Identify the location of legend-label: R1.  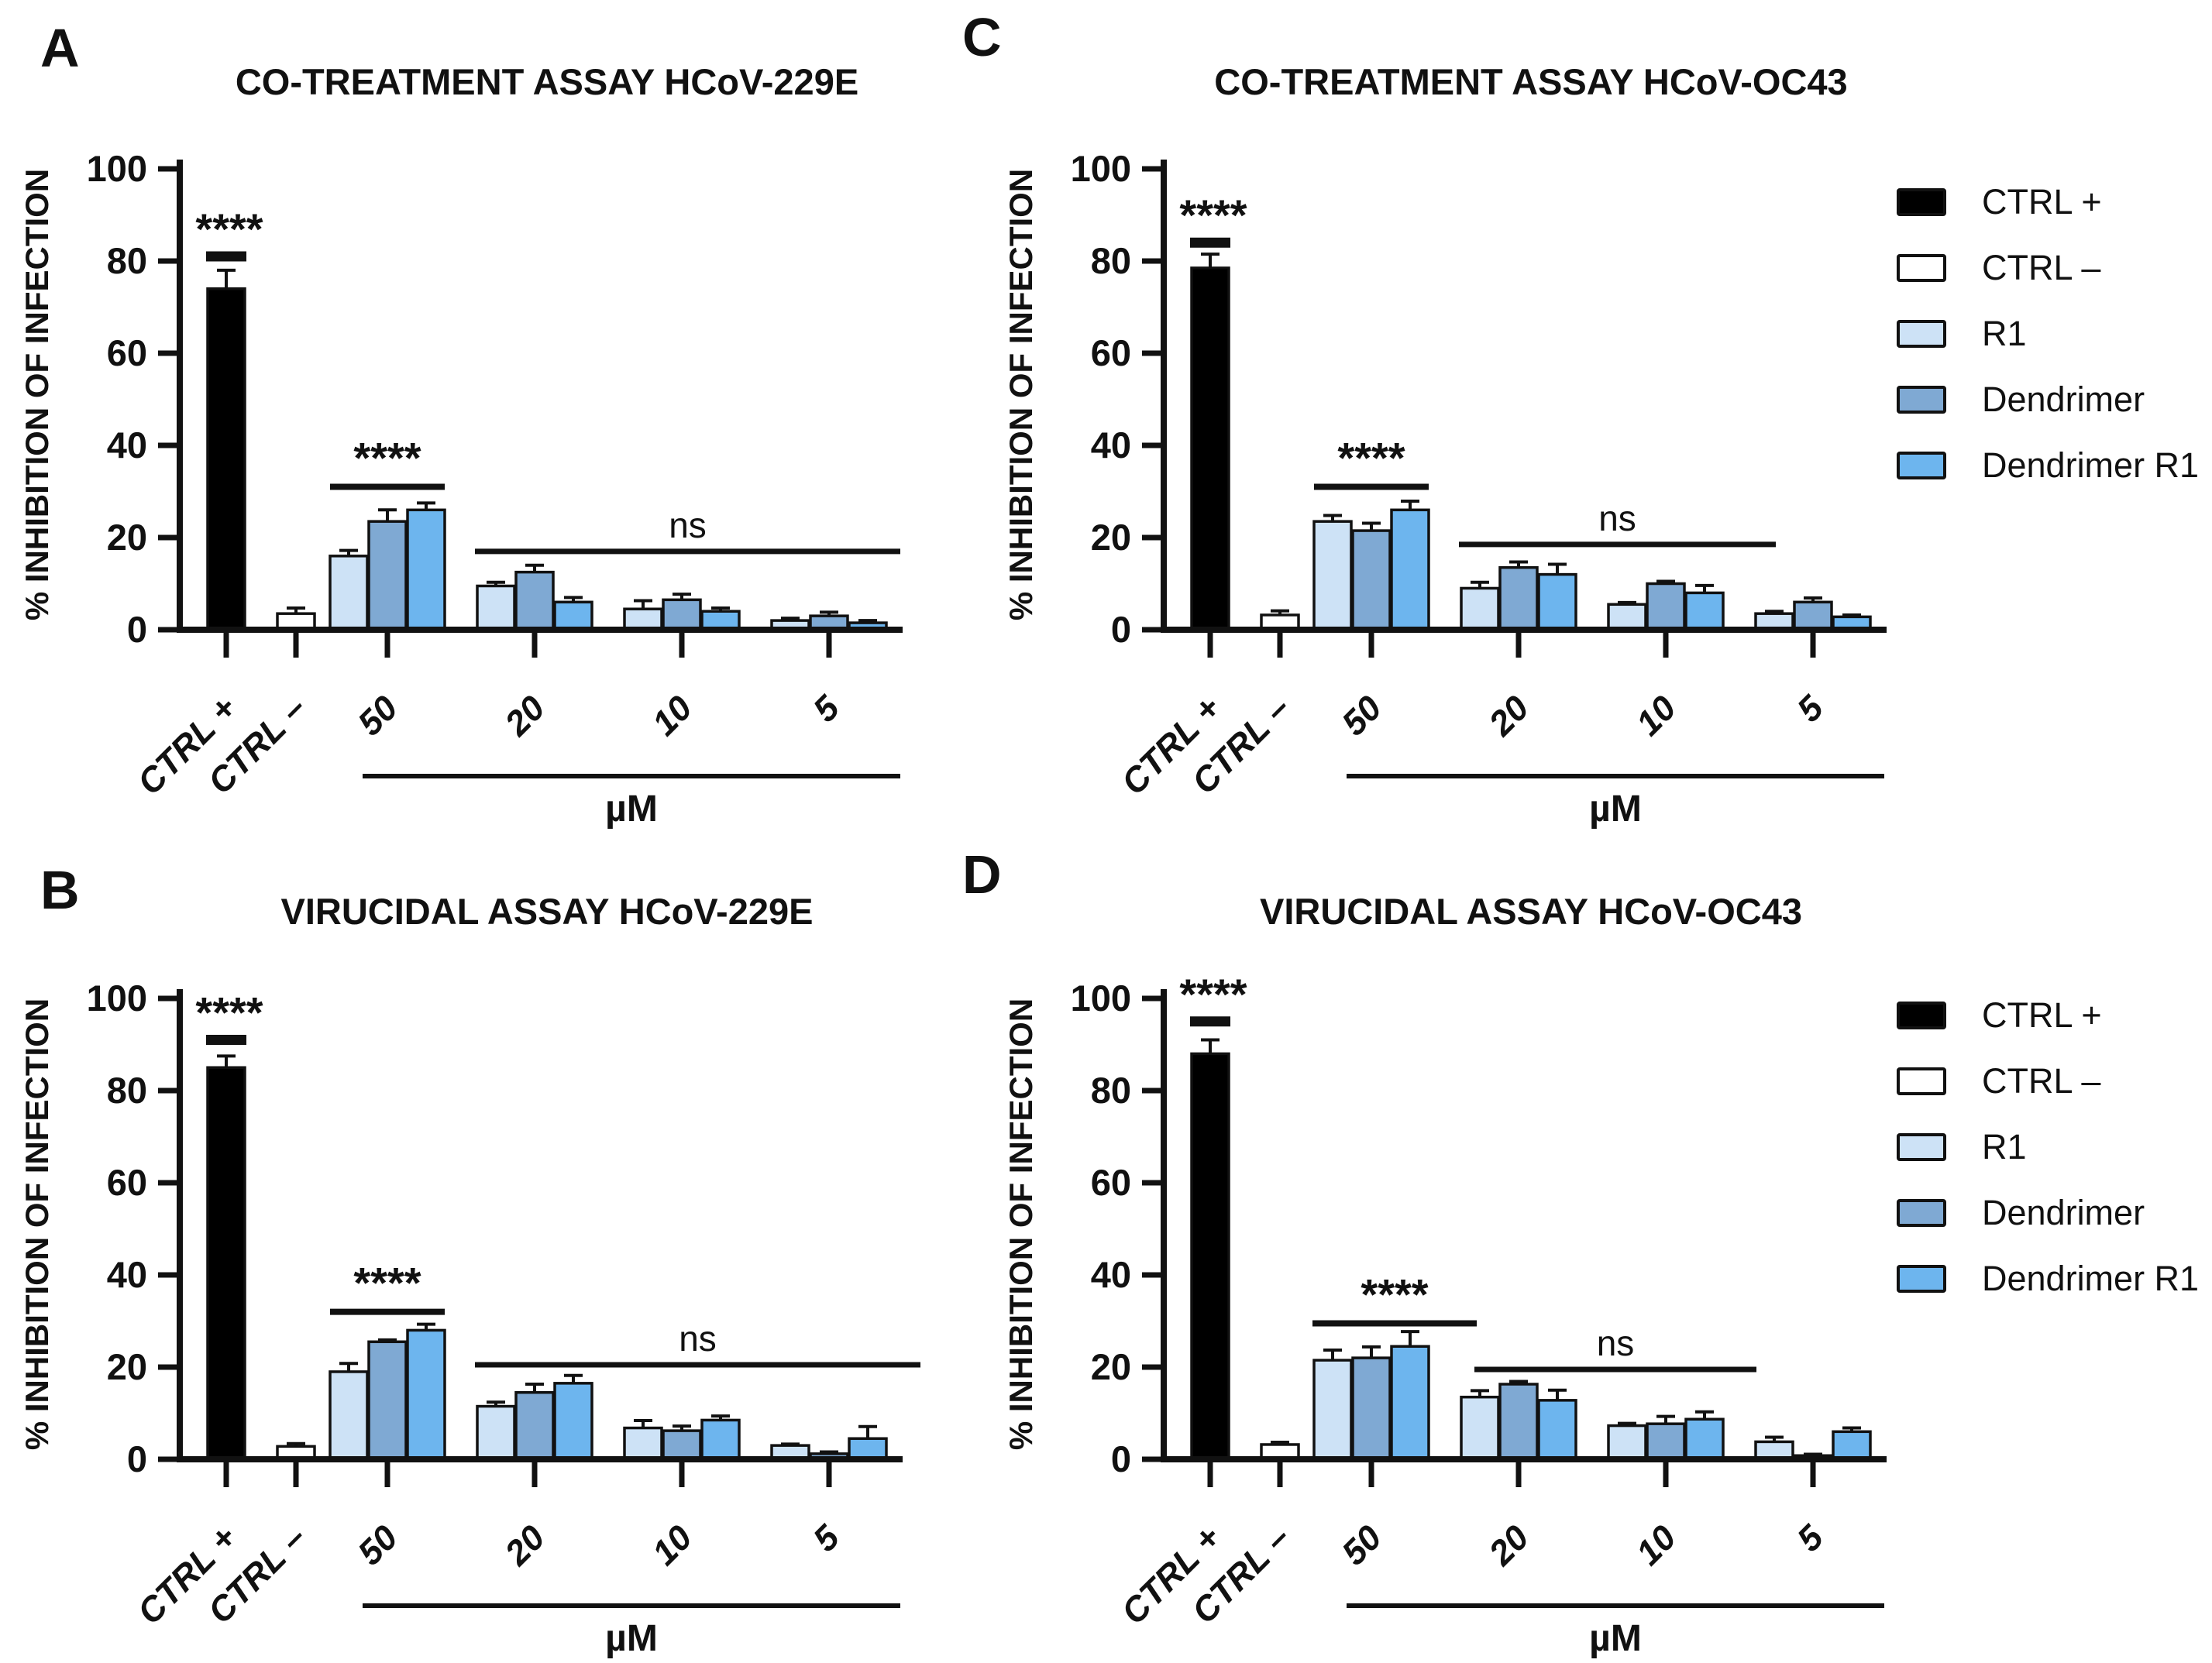
(2004, 1147).